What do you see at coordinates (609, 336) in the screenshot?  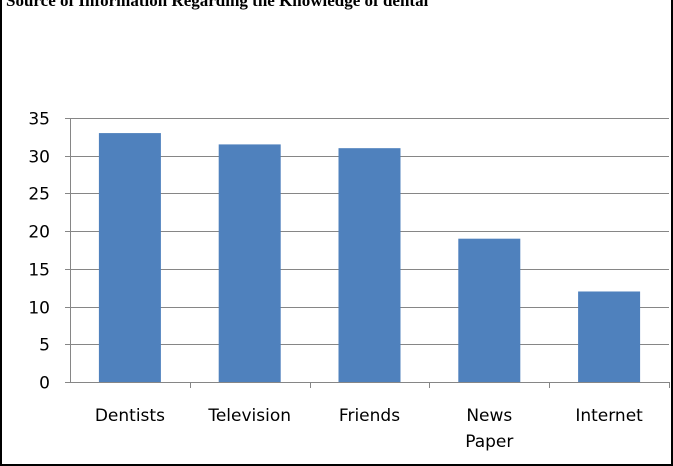 I see `bar-internet` at bounding box center [609, 336].